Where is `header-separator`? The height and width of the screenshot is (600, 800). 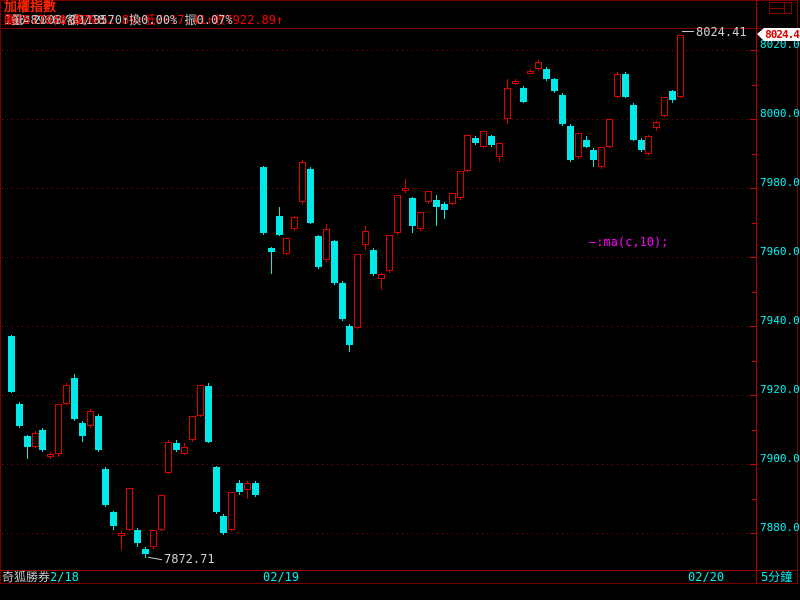 header-separator is located at coordinates (399, 28).